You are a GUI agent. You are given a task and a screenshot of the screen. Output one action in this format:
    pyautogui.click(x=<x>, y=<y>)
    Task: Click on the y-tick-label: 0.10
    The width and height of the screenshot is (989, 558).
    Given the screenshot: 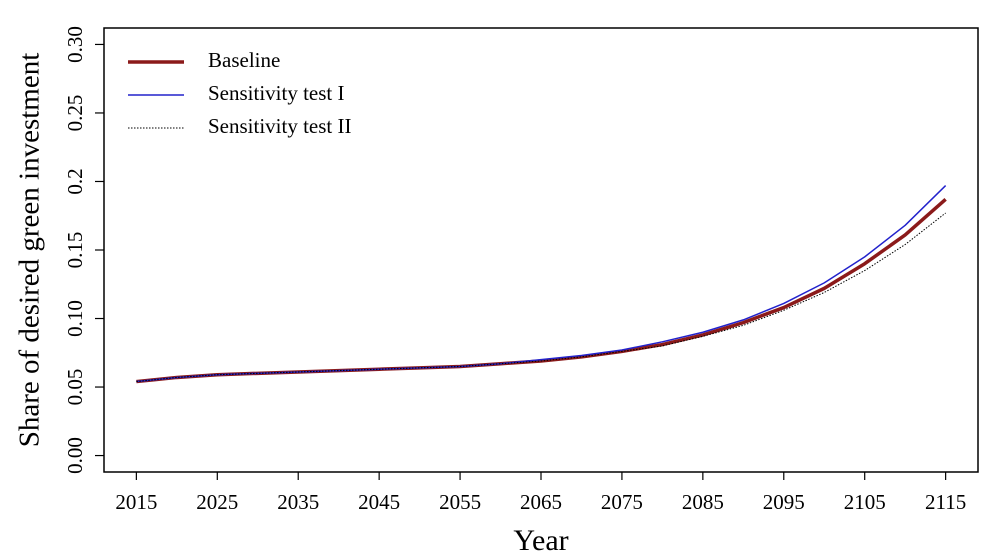 What is the action you would take?
    pyautogui.click(x=75, y=318)
    